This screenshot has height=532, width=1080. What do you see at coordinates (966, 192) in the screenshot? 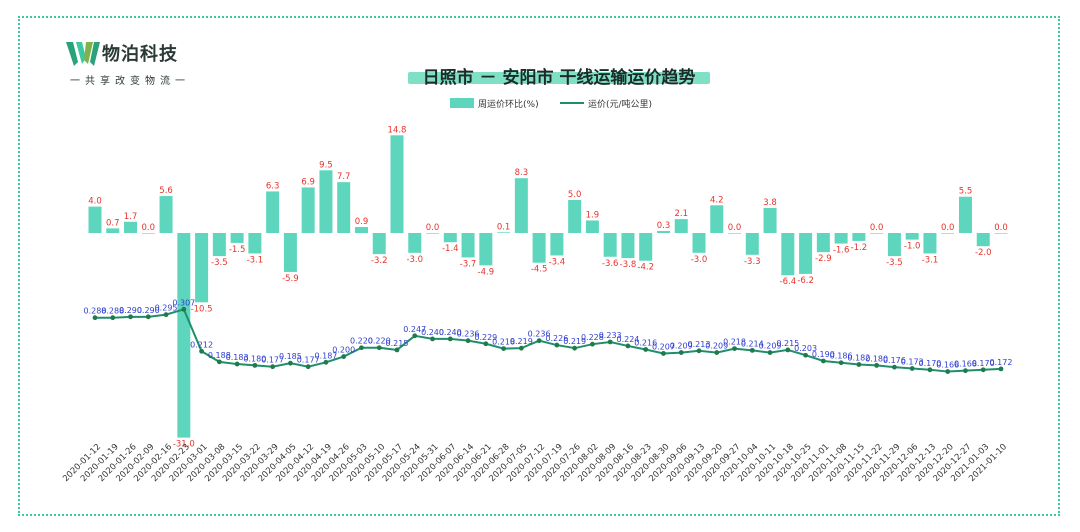
I see `bar-data-label: 5.5` at bounding box center [966, 192].